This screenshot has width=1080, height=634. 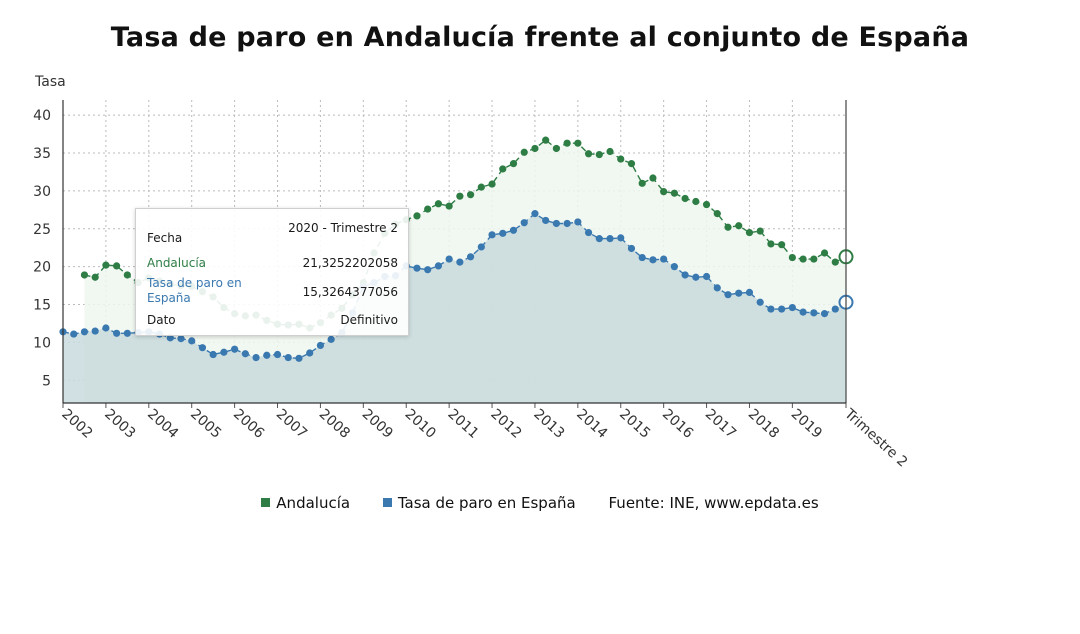 What do you see at coordinates (505, 424) in the screenshot?
I see `x-tick-label: 2012` at bounding box center [505, 424].